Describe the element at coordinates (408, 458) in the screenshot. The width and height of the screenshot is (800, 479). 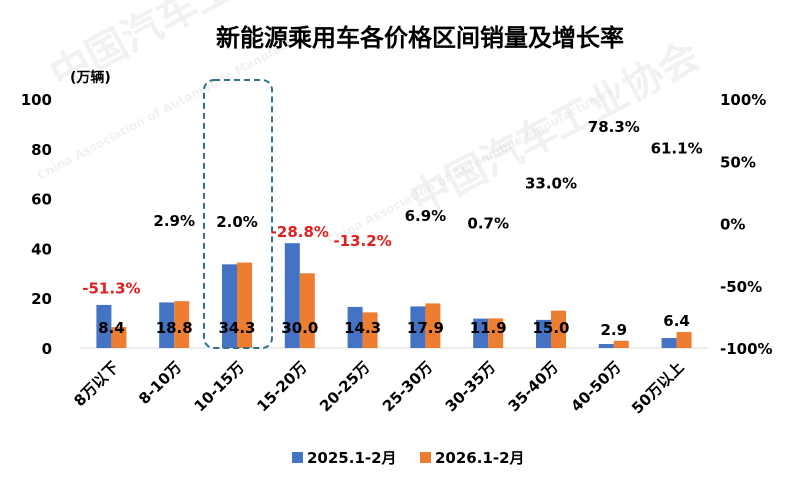
I see `legend: 2025.1-2月 2026.1-2月` at that location.